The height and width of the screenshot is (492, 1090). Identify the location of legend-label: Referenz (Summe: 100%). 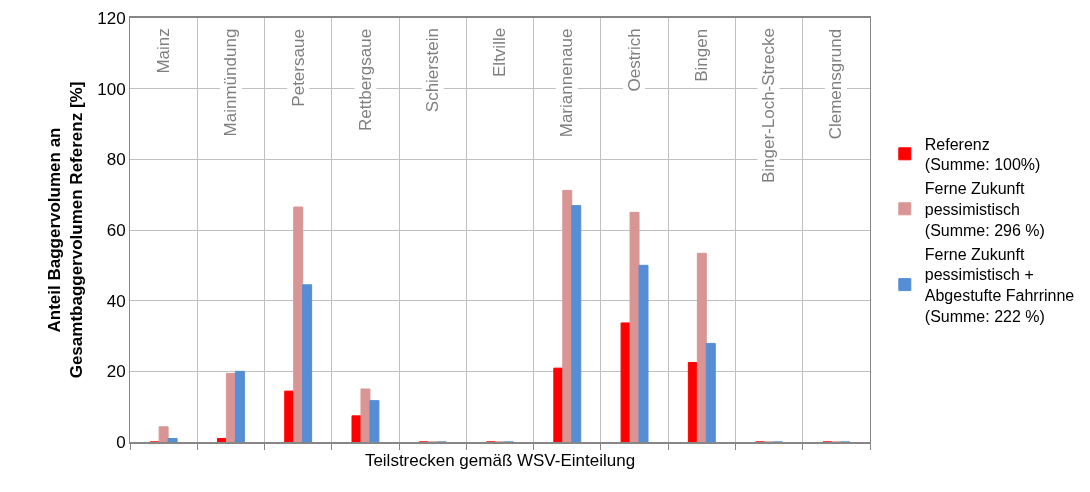
(982, 154).